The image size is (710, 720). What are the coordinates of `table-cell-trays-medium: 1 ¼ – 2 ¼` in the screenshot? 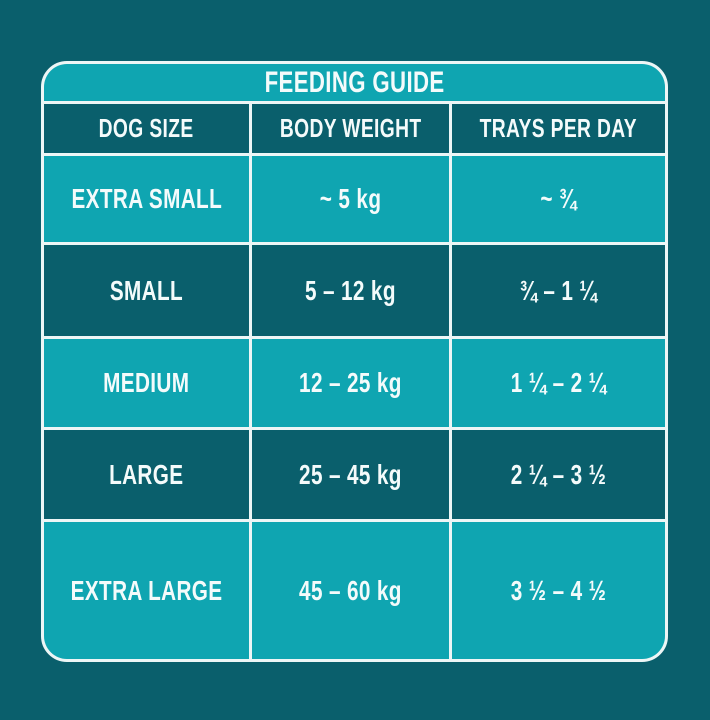 It's located at (558, 383).